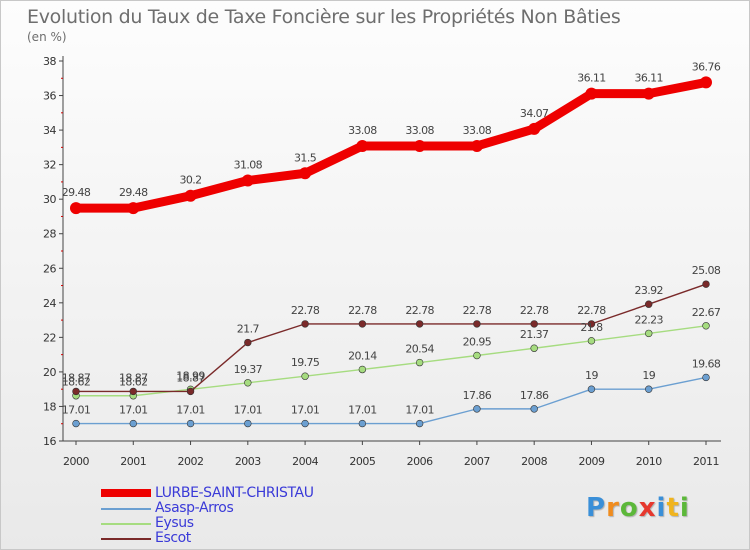 The width and height of the screenshot is (750, 550). What do you see at coordinates (49, 268) in the screenshot?
I see `y-tick-label: 26` at bounding box center [49, 268].